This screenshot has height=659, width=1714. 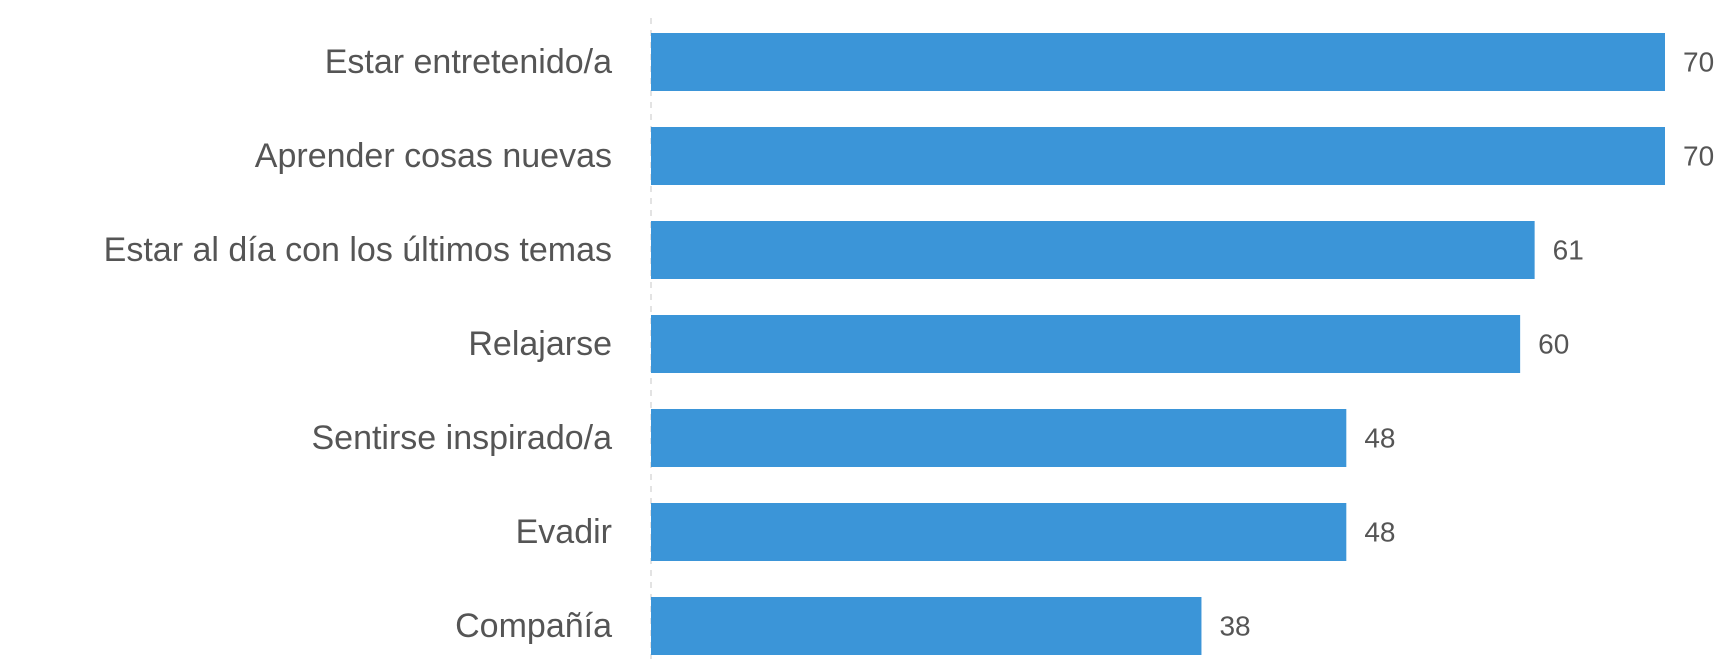 I want to click on category-label-2: Estar al día con los últimos temas, so click(x=358, y=250).